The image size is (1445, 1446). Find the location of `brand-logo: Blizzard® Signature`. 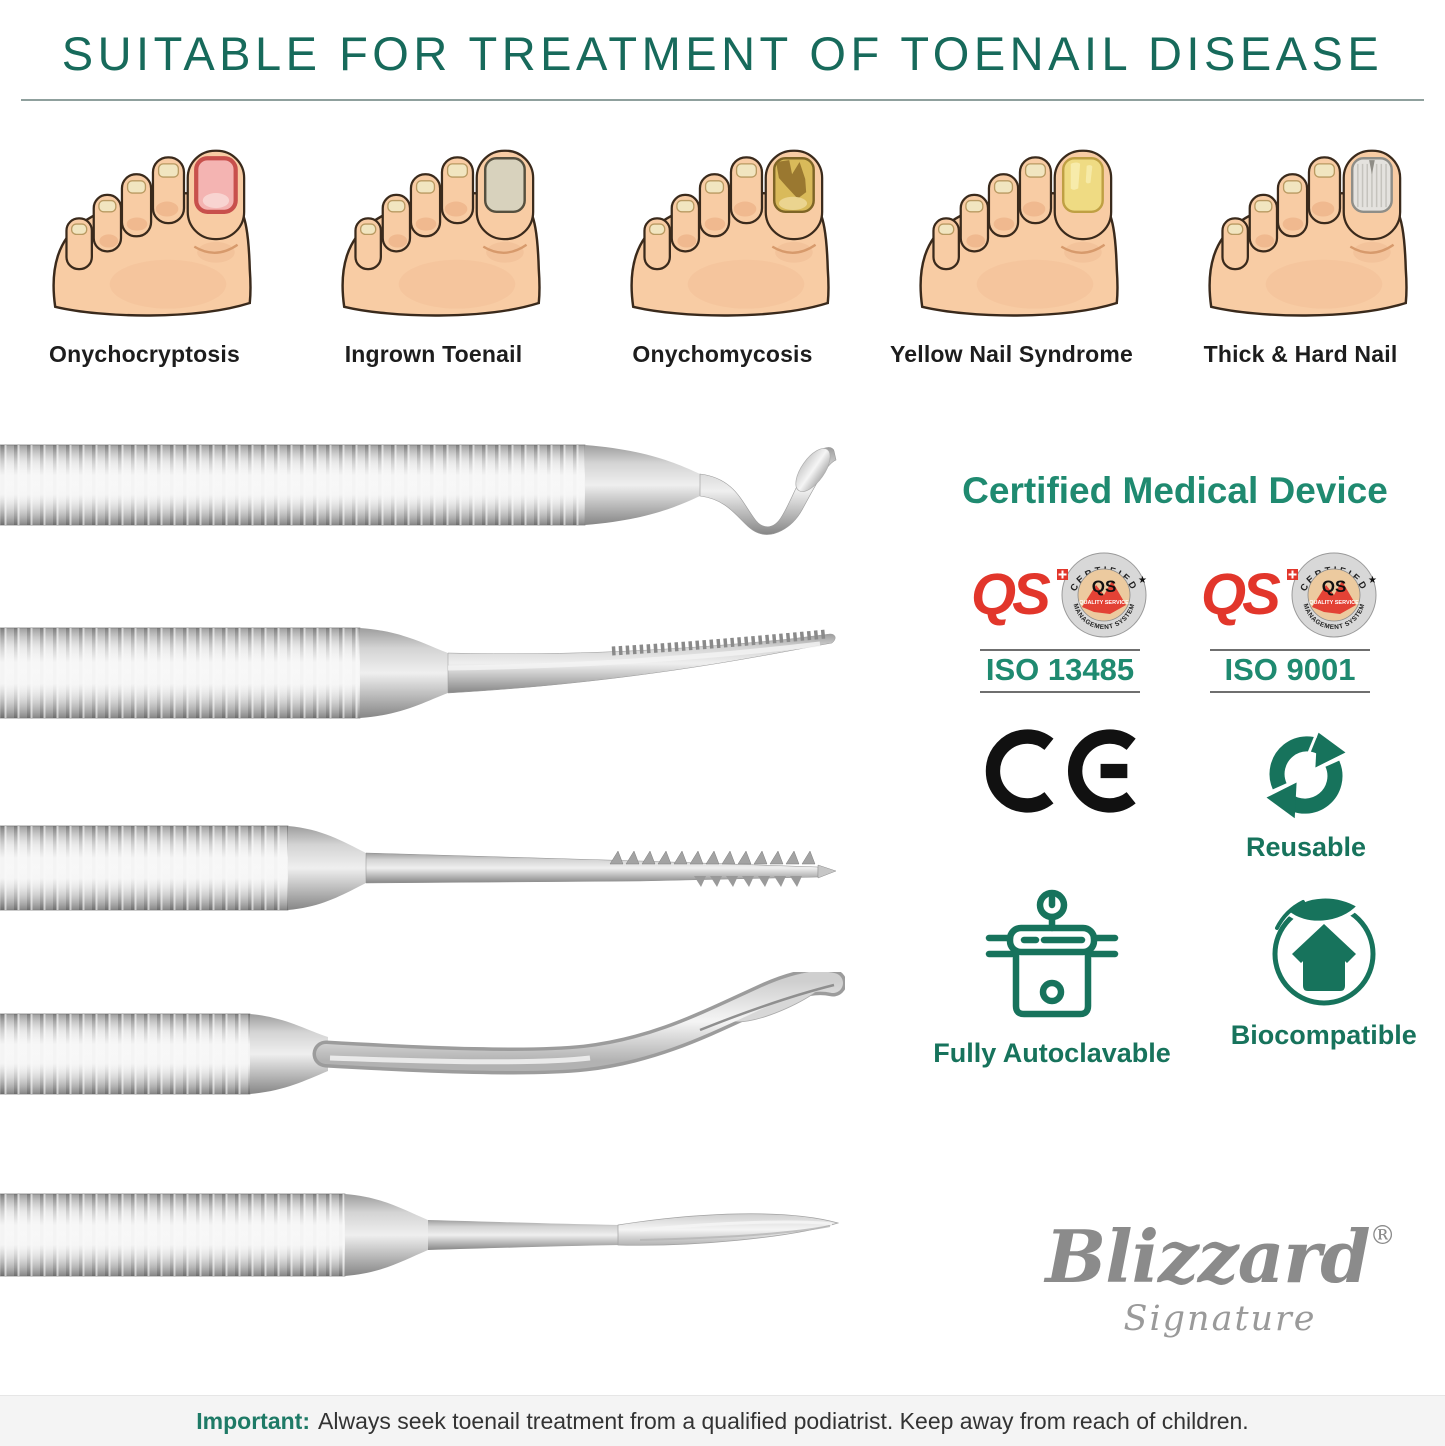

brand-logo: Blizzard® Signature is located at coordinates (1220, 1268).